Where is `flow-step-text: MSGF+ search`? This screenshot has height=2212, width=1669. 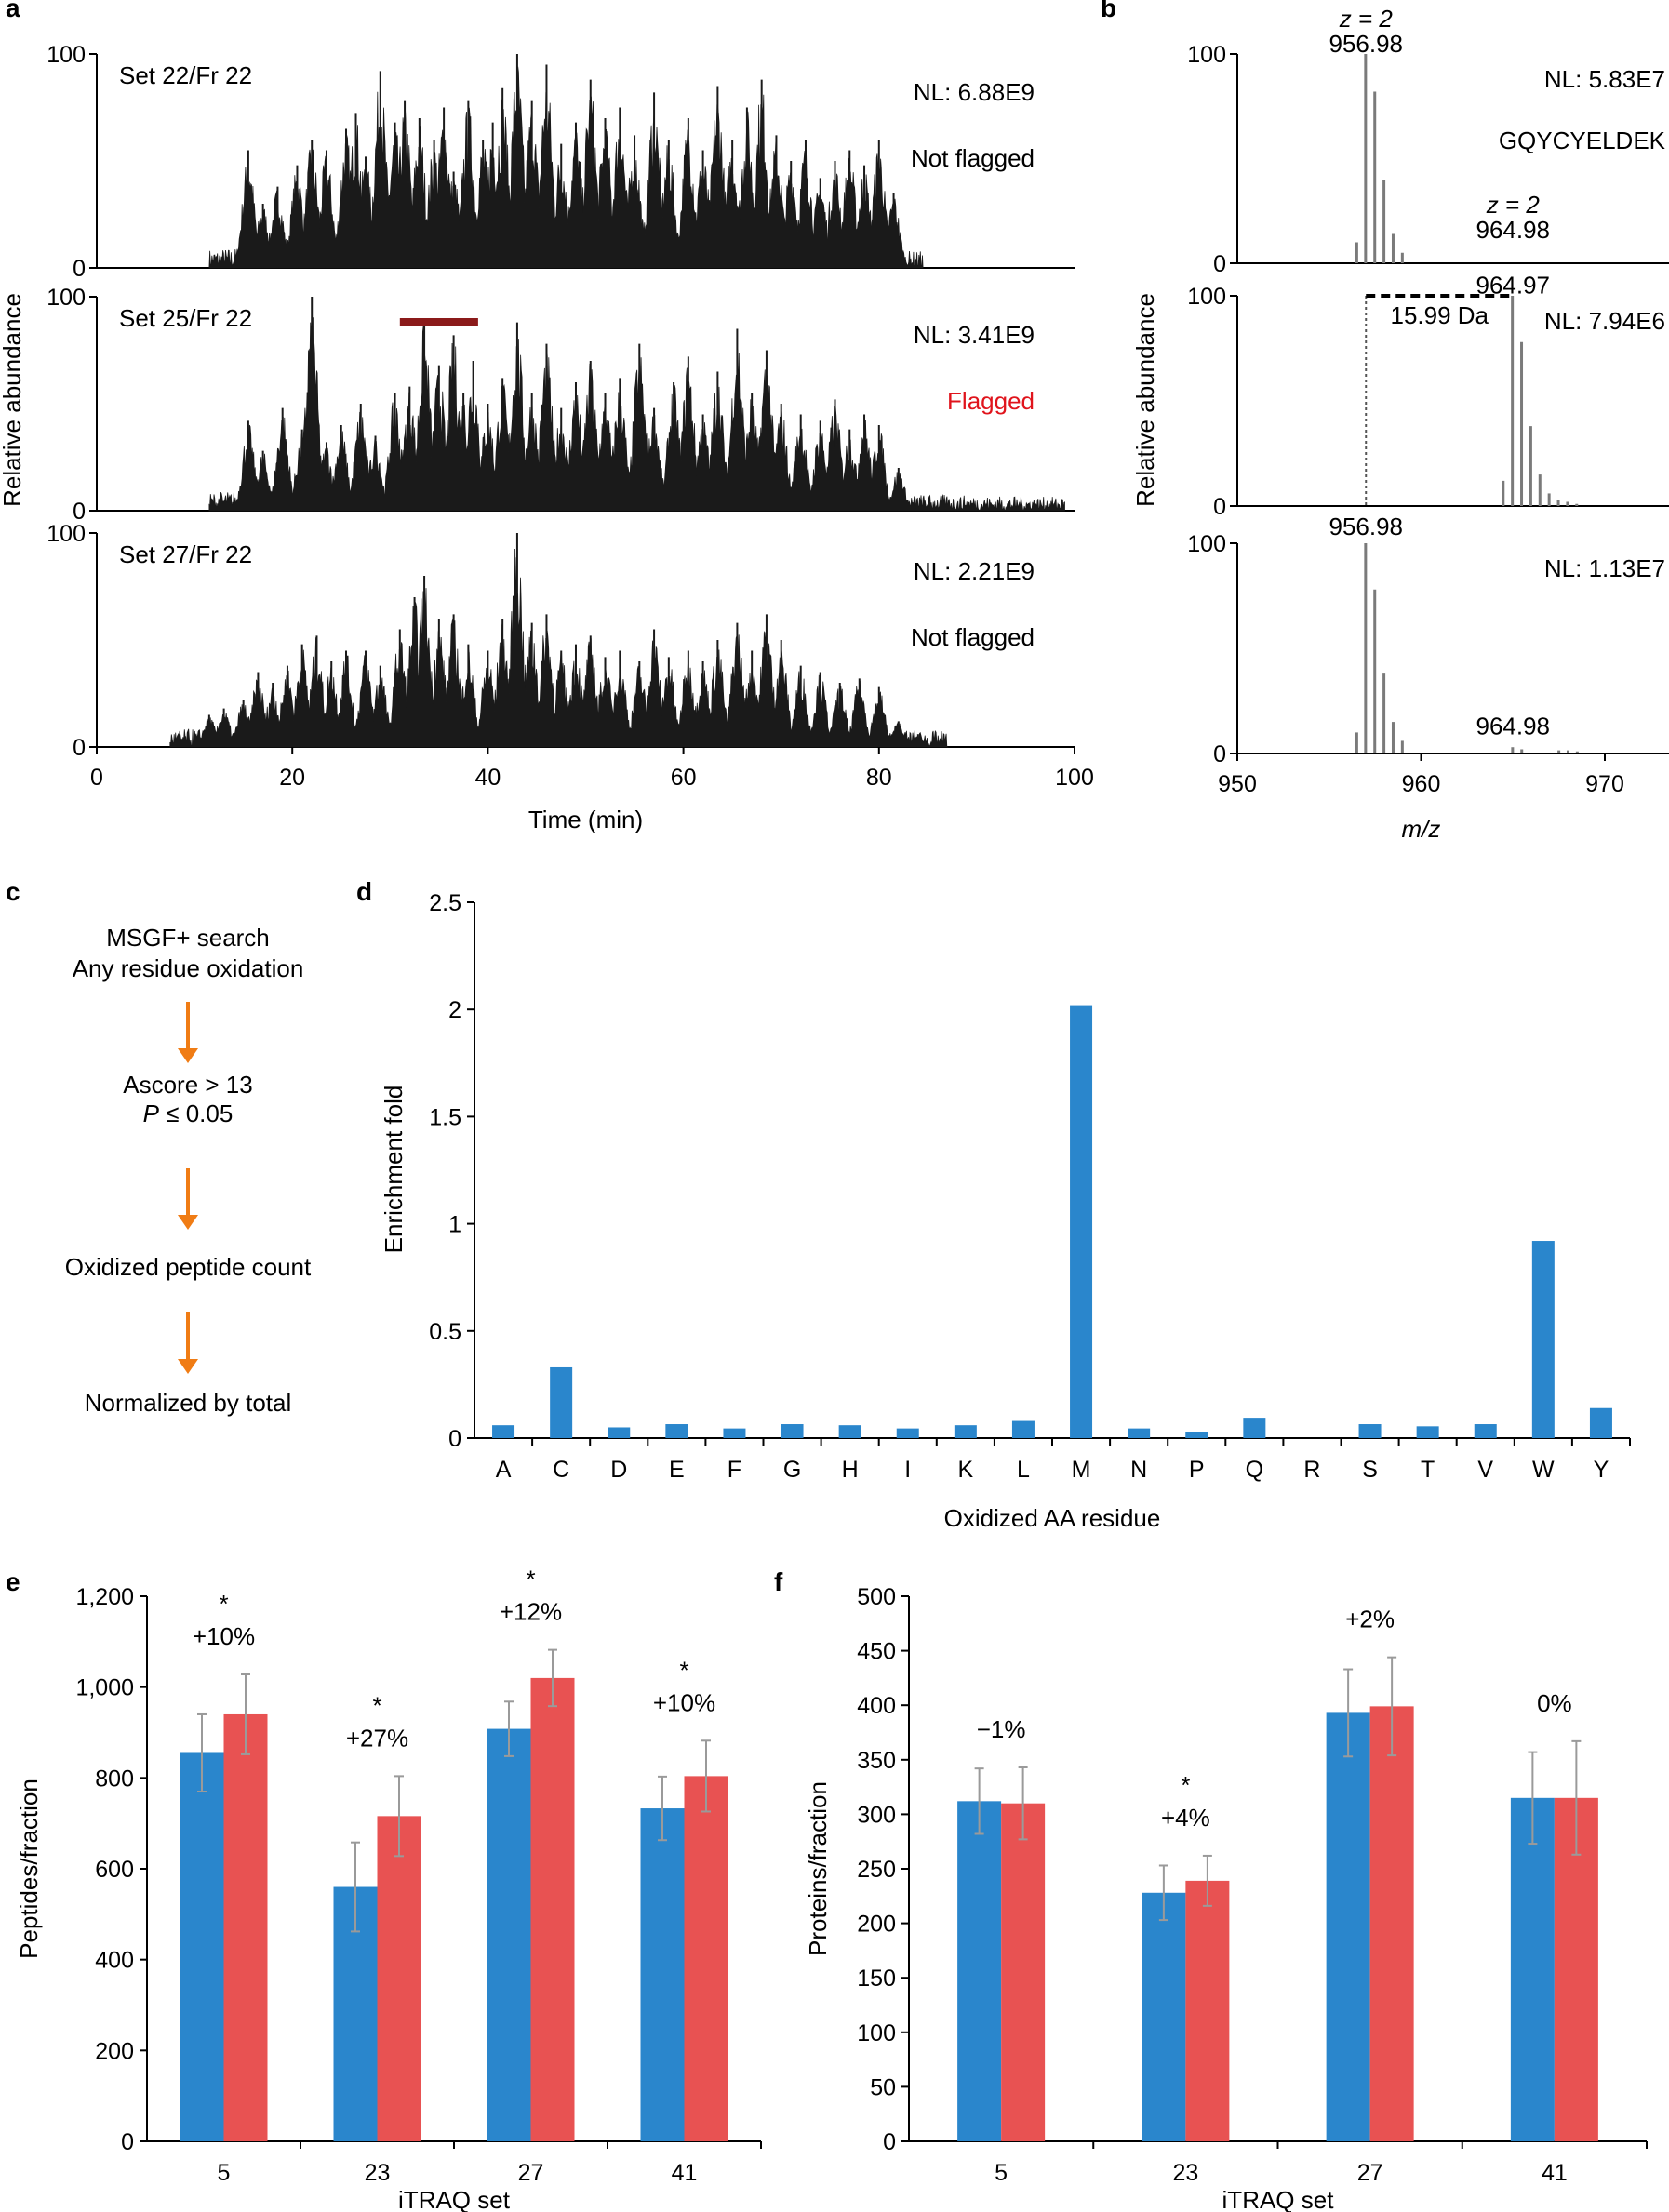 flow-step-text: MSGF+ search is located at coordinates (188, 938).